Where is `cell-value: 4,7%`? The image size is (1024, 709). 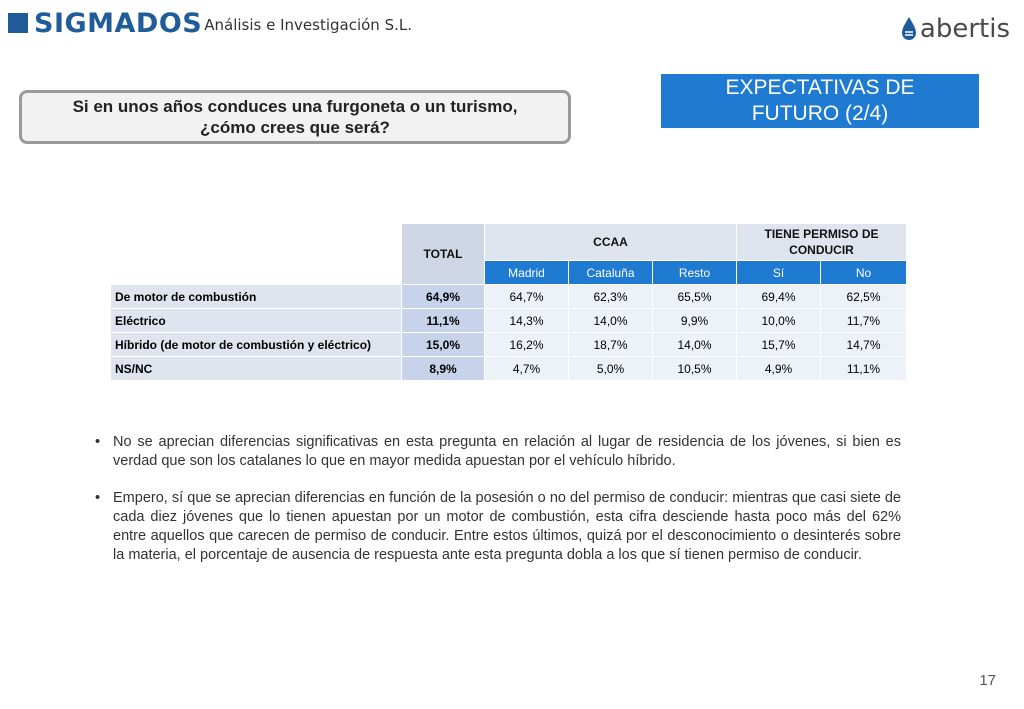 cell-value: 4,7% is located at coordinates (526, 368).